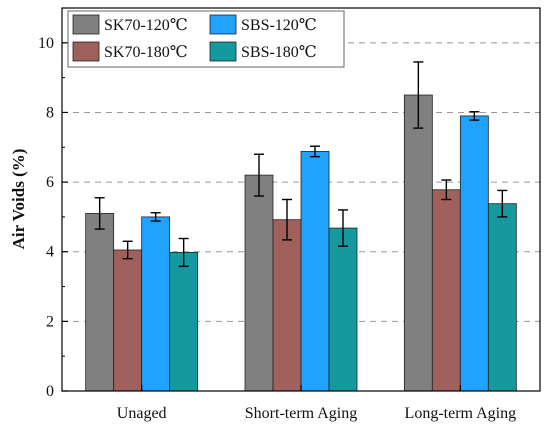  Describe the element at coordinates (279, 52) in the screenshot. I see `legend-label: SBS-180℃` at that location.